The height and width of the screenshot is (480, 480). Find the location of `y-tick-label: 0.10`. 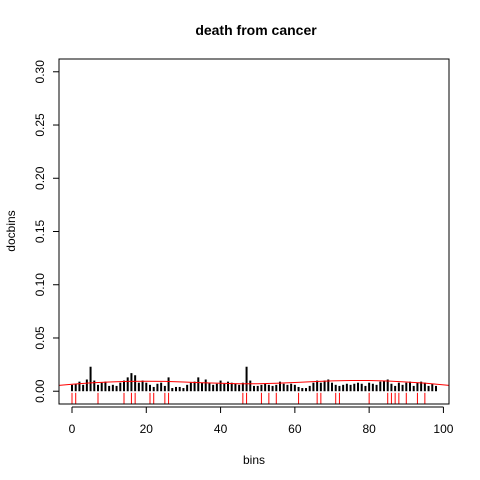

y-tick-label: 0.10 is located at coordinates (40, 285).